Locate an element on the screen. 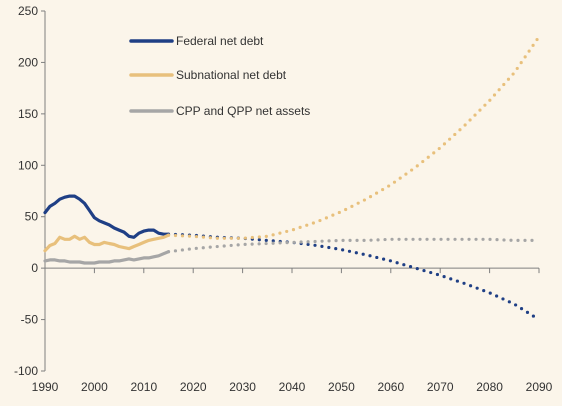 Image resolution: width=562 pixels, height=406 pixels. series-cpp_qpp-historical is located at coordinates (107, 257).